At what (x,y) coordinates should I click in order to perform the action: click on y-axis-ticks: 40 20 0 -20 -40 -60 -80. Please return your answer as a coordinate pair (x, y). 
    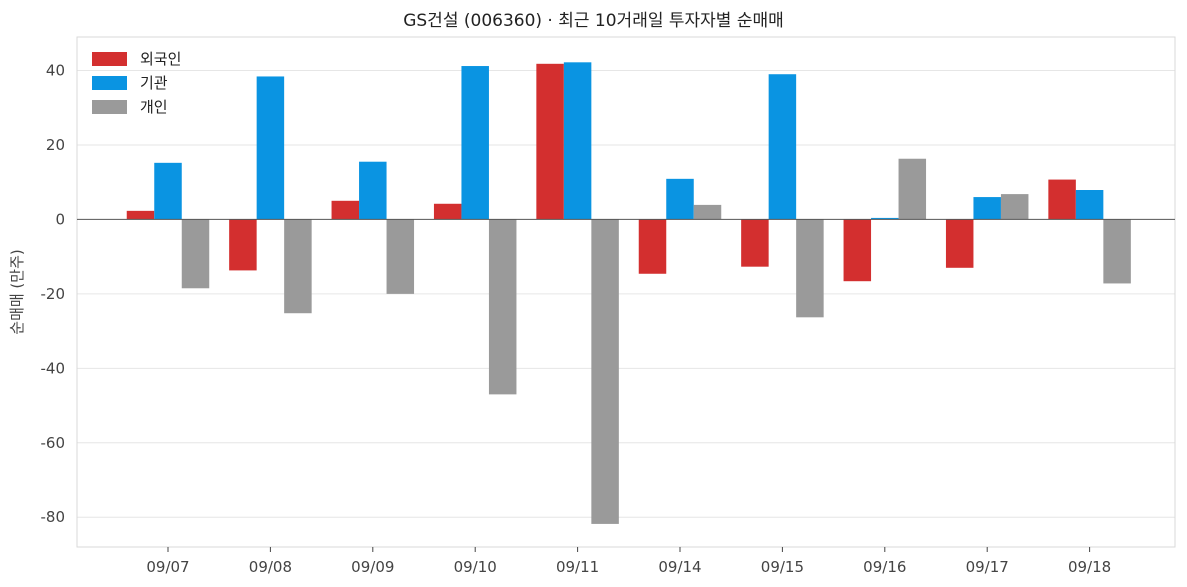
    Looking at the image, I should click on (53, 294).